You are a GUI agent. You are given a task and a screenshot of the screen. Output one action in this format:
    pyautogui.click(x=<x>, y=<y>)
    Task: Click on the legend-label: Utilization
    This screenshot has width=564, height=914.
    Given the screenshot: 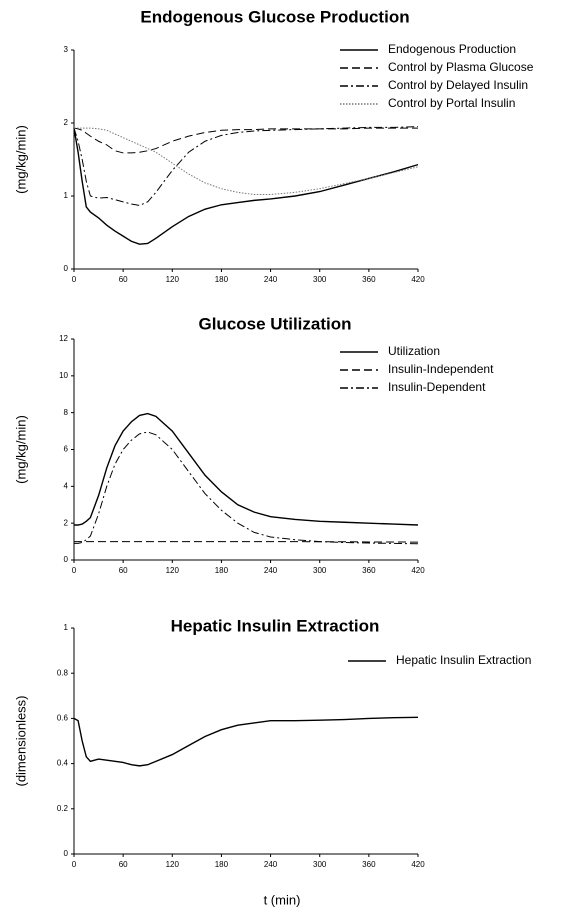 What is the action you would take?
    pyautogui.click(x=414, y=351)
    